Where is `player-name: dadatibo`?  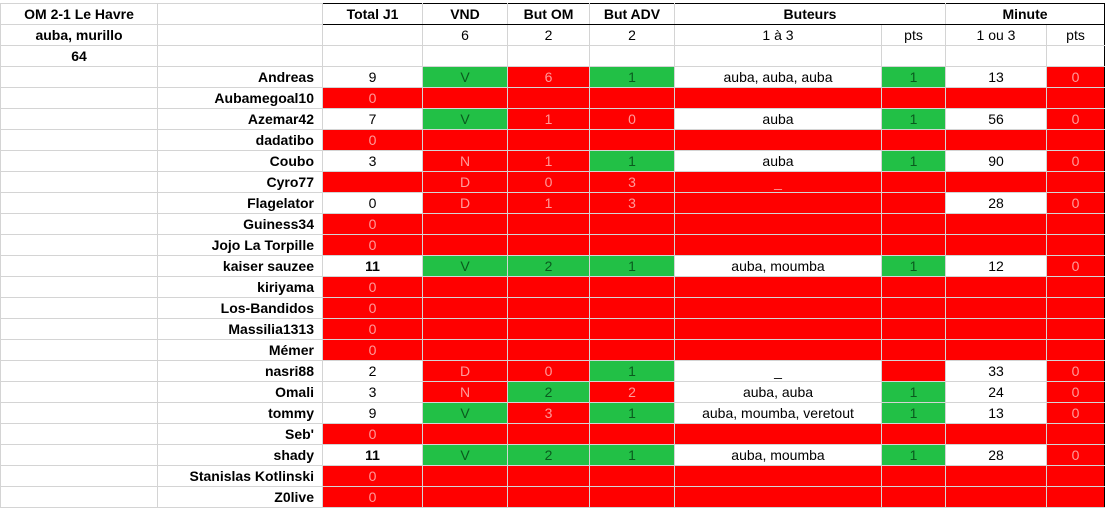
player-name: dadatibo is located at coordinates (240, 140).